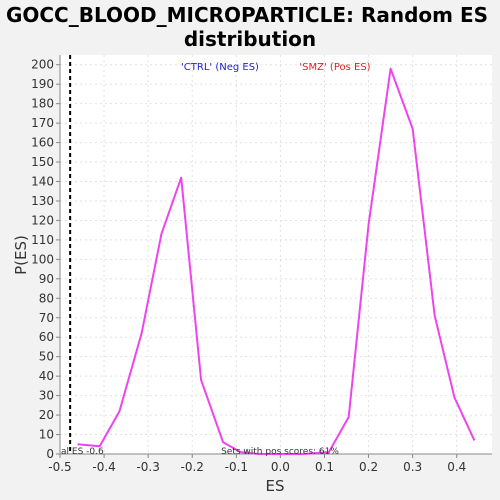 The height and width of the screenshot is (500, 500). Describe the element at coordinates (250, 39) in the screenshot. I see `chart-title-line2: distribution` at that location.